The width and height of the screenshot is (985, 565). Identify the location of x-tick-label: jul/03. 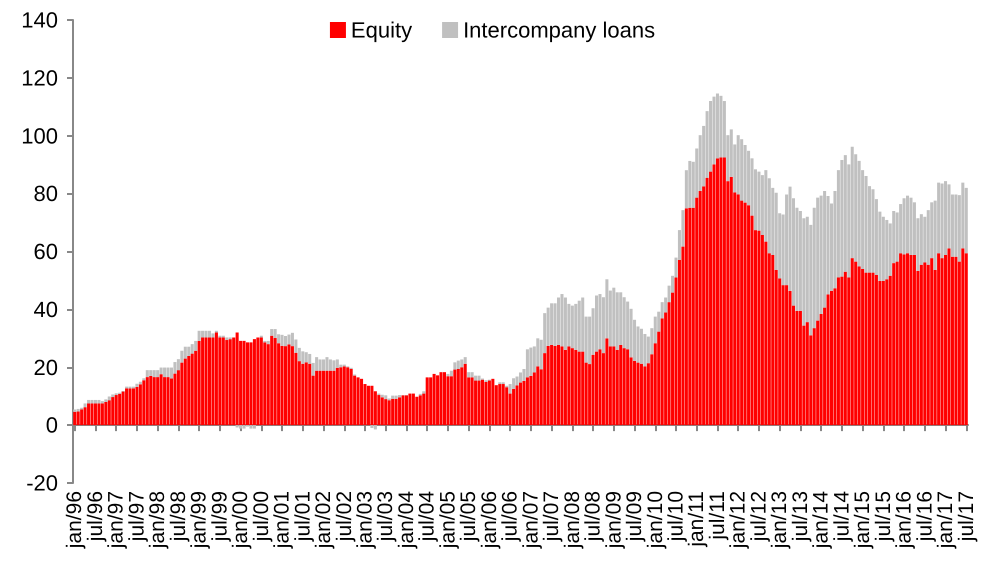
(386, 516).